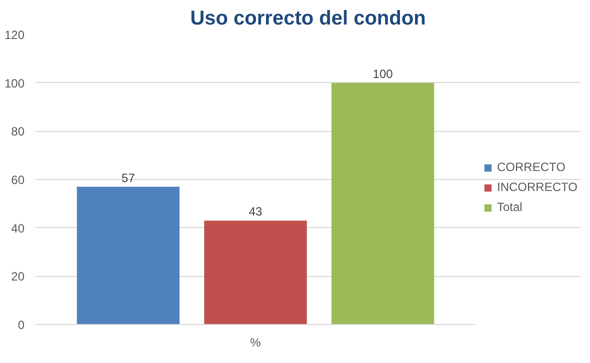  Describe the element at coordinates (21, 325) in the screenshot. I see `y-tick-label: 0` at that location.